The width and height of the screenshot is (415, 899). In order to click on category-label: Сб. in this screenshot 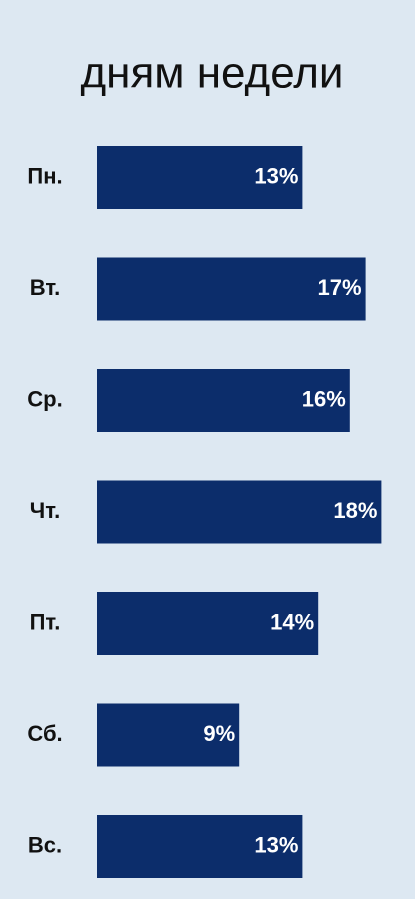, I will do `click(44, 733)`.